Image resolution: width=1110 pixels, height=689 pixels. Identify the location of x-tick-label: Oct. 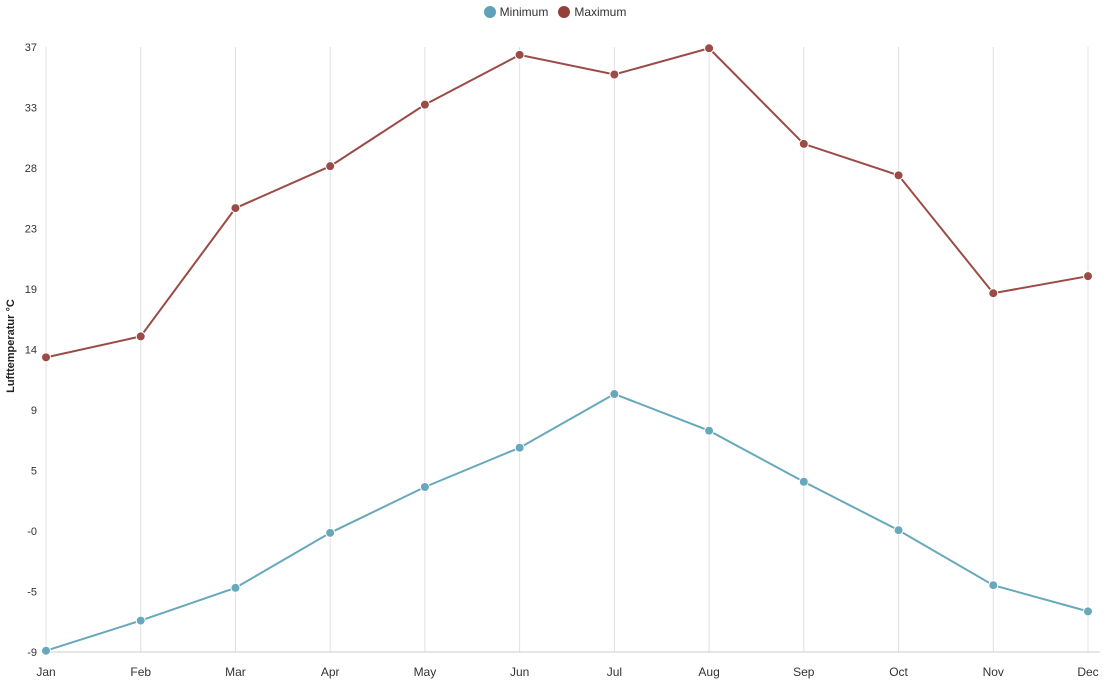
(898, 672).